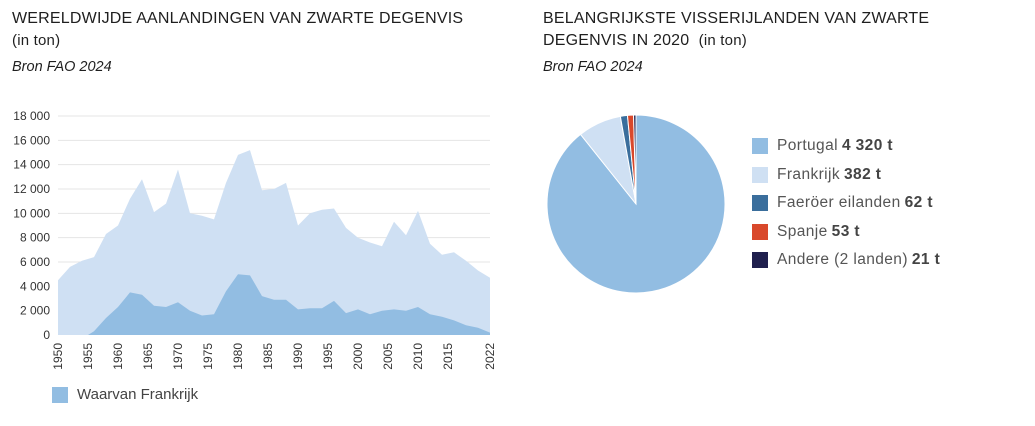 The height and width of the screenshot is (426, 1035). What do you see at coordinates (809, 174) in the screenshot?
I see `legend-label: Frankrijk` at bounding box center [809, 174].